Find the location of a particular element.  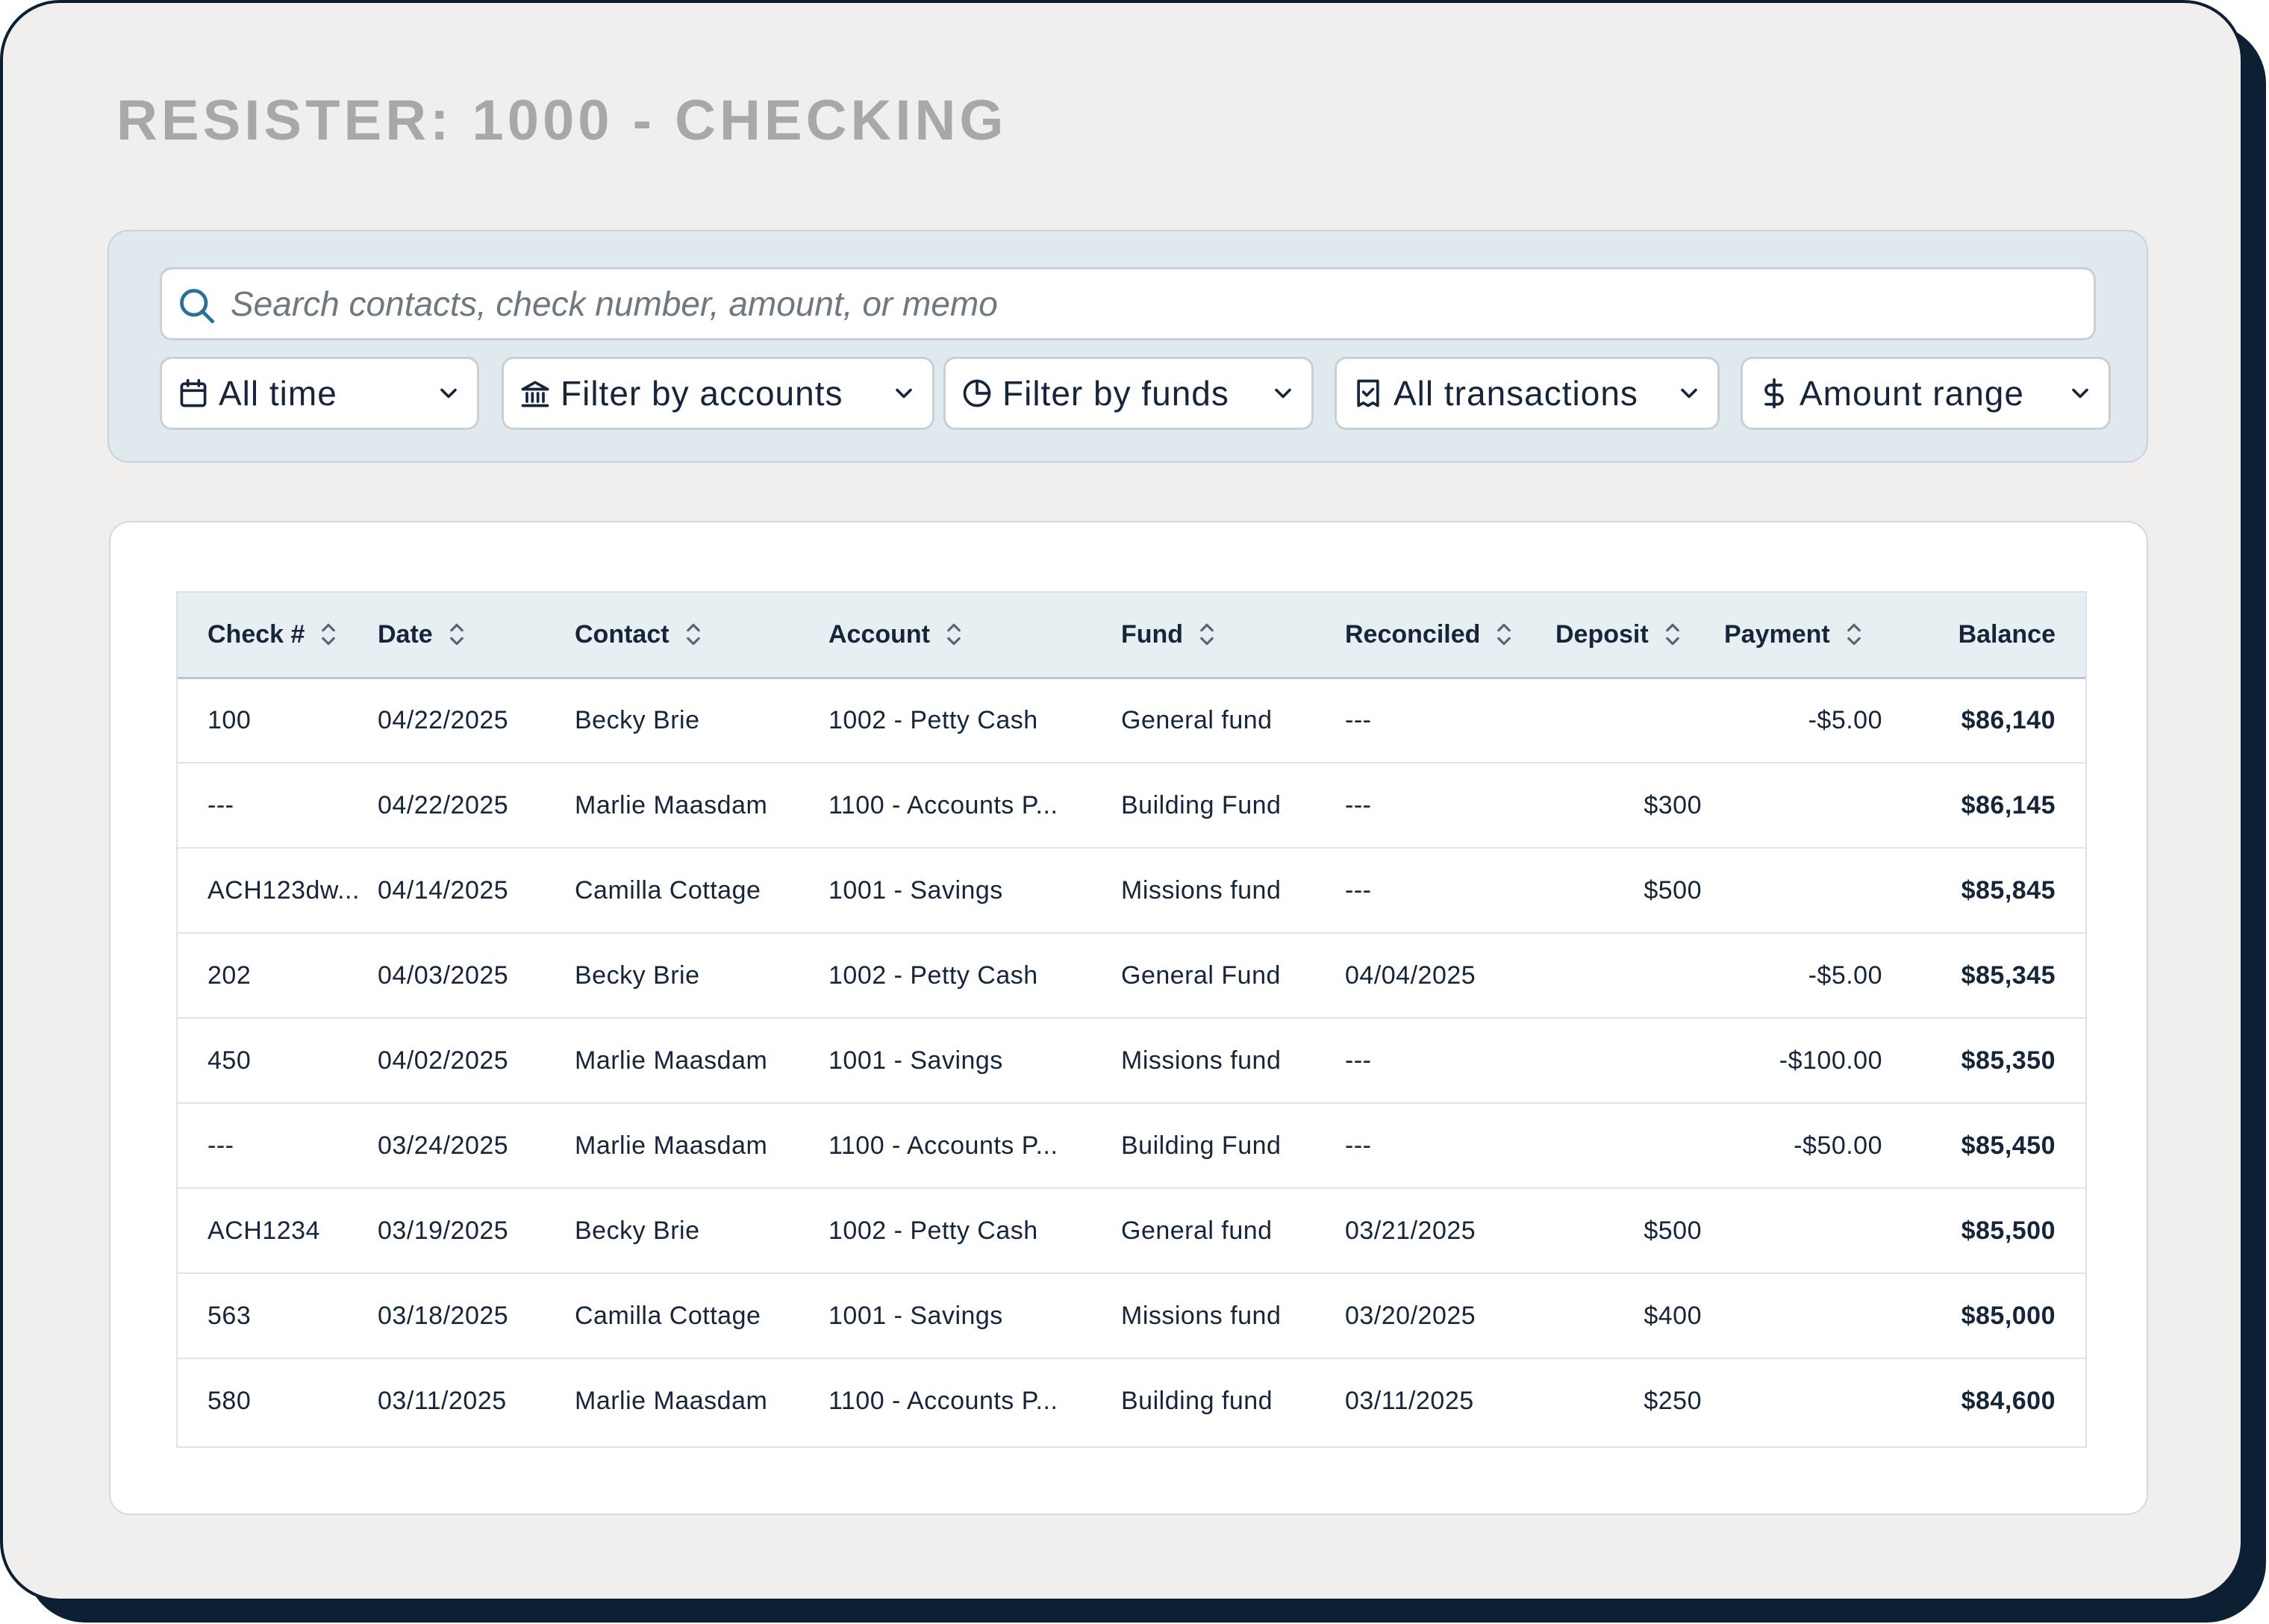

cell-date: 03/19/2025 is located at coordinates (443, 1230).